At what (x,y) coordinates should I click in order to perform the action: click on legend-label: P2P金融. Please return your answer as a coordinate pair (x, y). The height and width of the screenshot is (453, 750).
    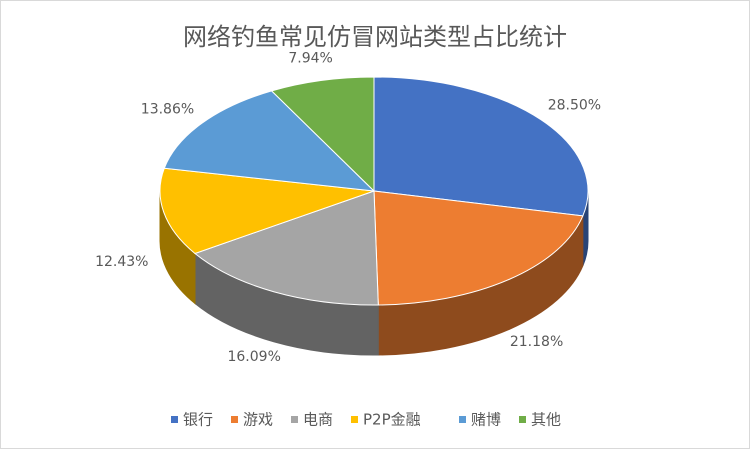
    Looking at the image, I should click on (392, 420).